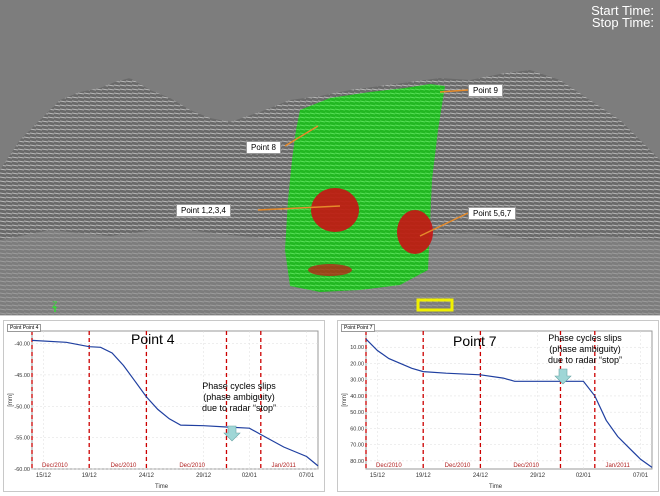  I want to click on y-tick-label: 40.00, so click(357, 397).